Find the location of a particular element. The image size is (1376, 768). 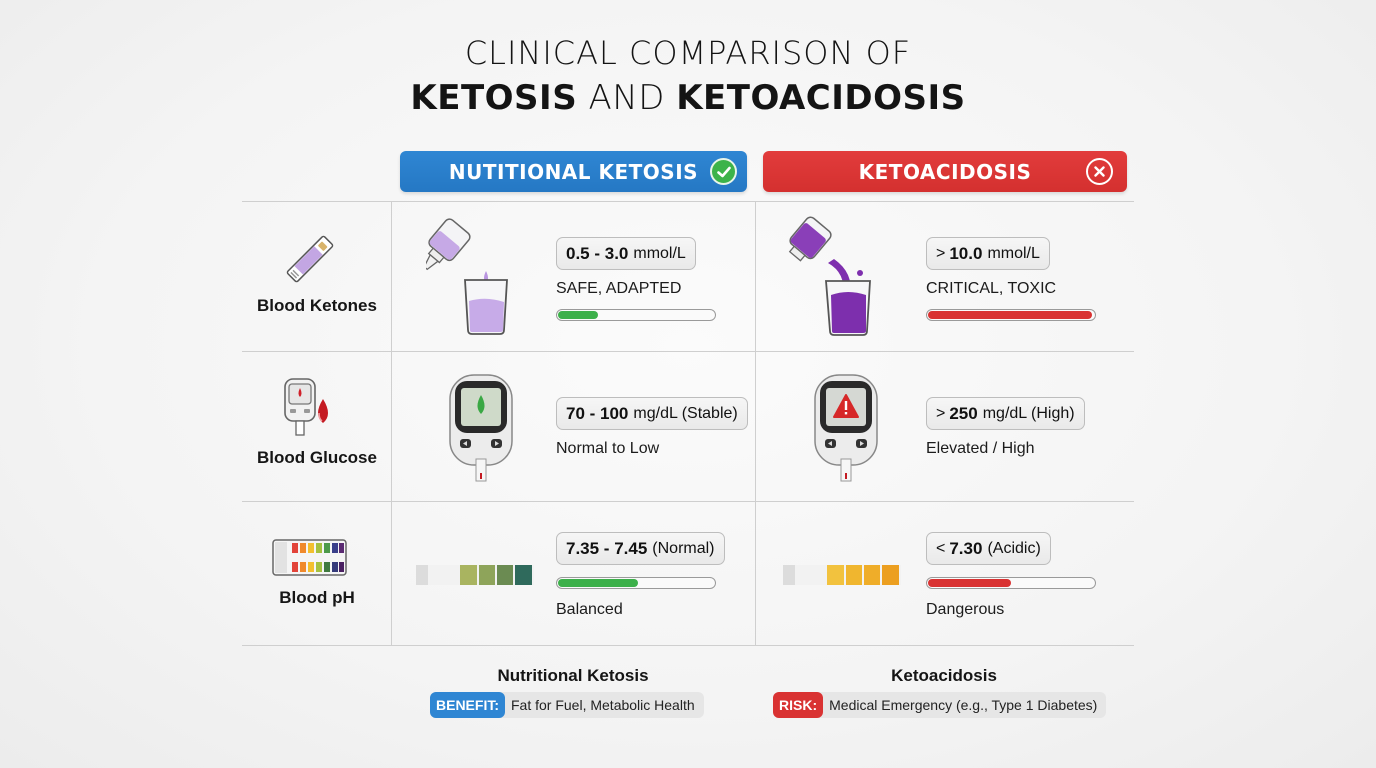

value-badge: 70 - 100 mg/dL (Stable) is located at coordinates (652, 413).